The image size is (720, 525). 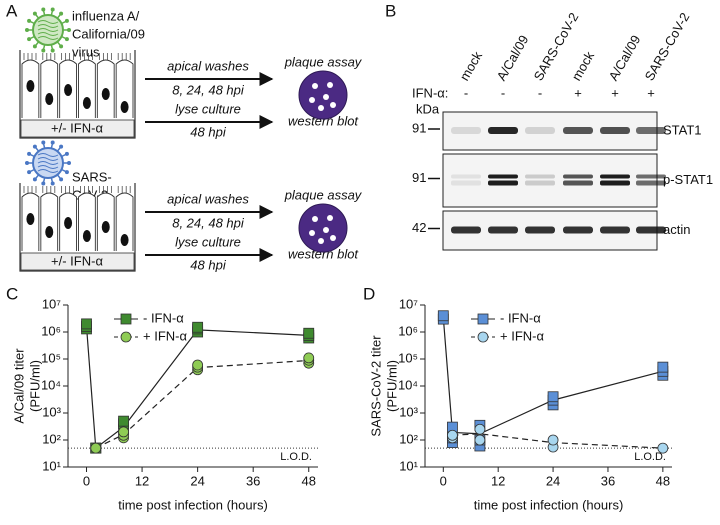 I want to click on legend-label: - IFN-α, so click(x=163, y=317).